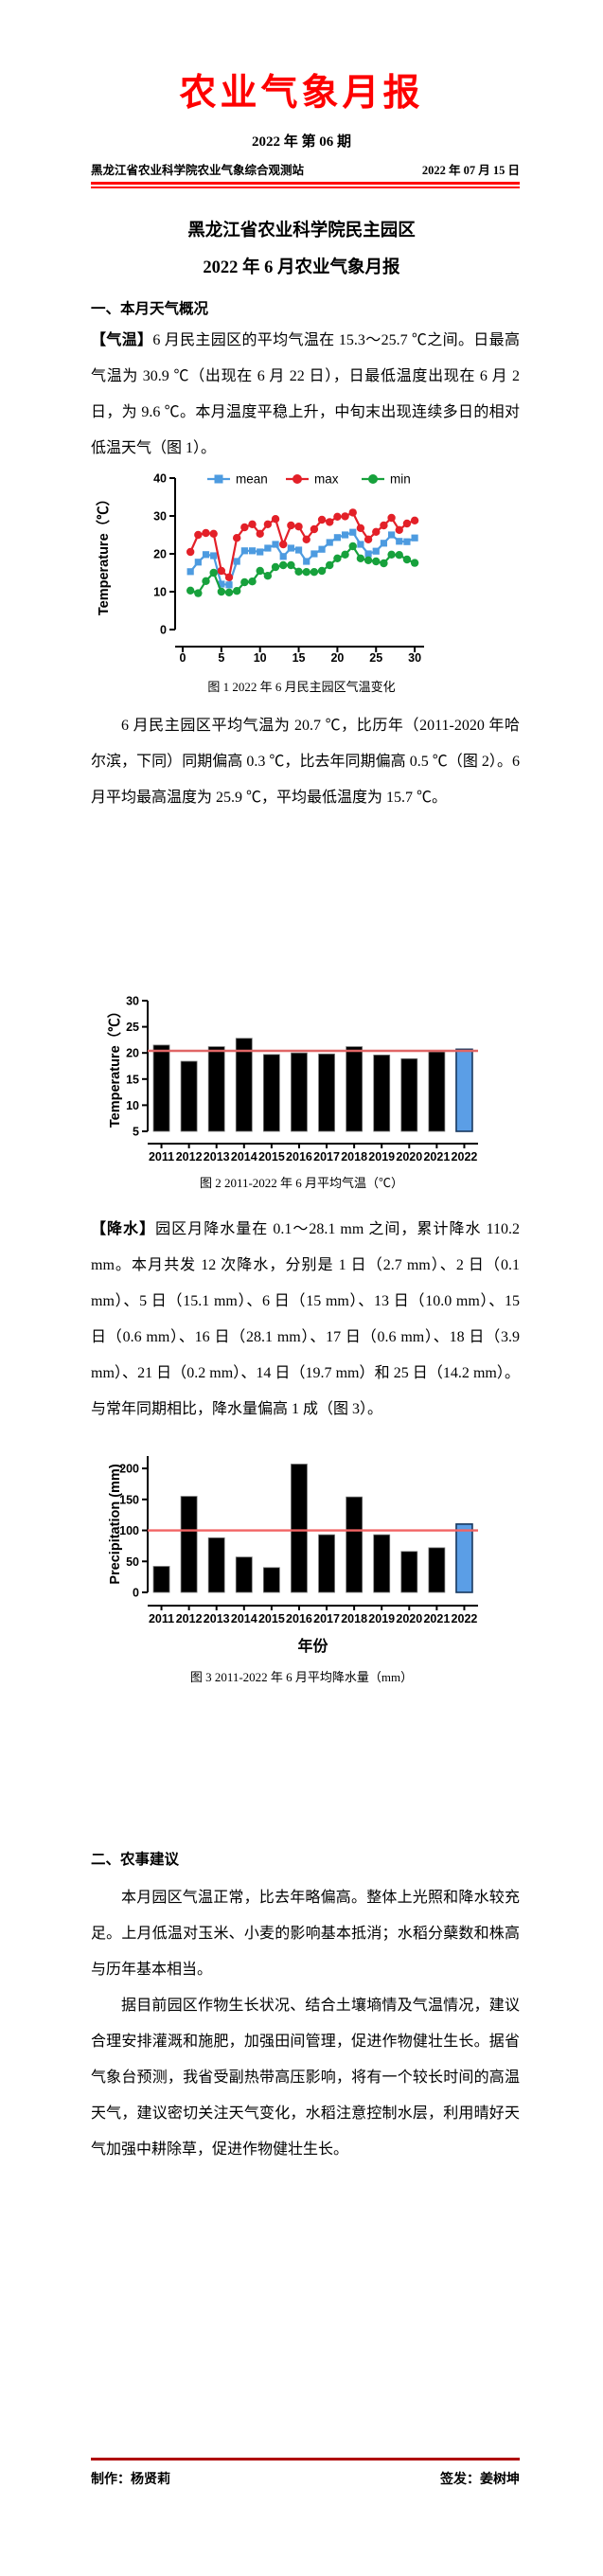 This screenshot has height=2576, width=603. Describe the element at coordinates (437, 1091) in the screenshot. I see `bar-2021` at that location.